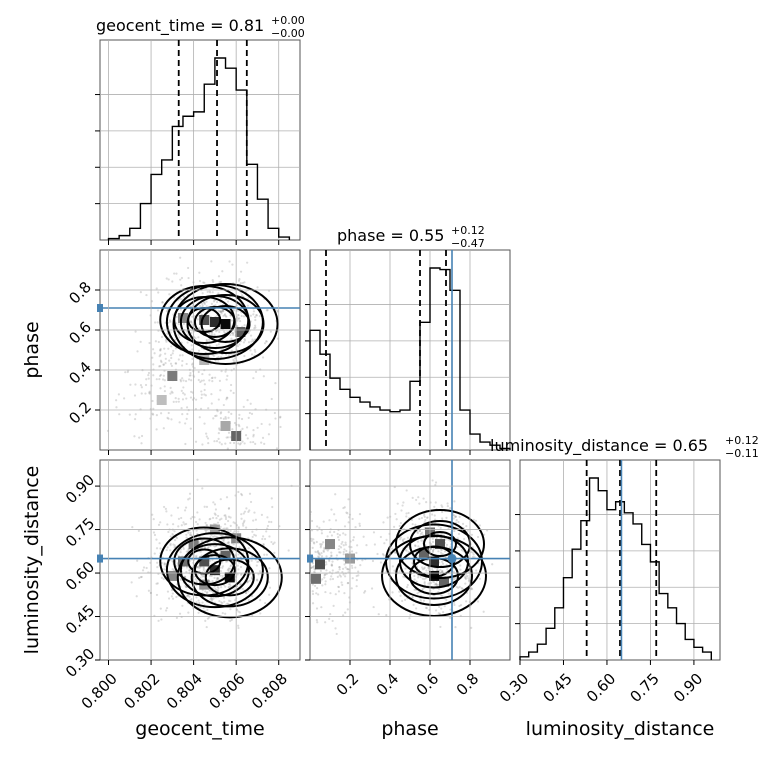  What do you see at coordinates (558, 688) in the screenshot?
I see `x-tick-label: 0.45` at bounding box center [558, 688].